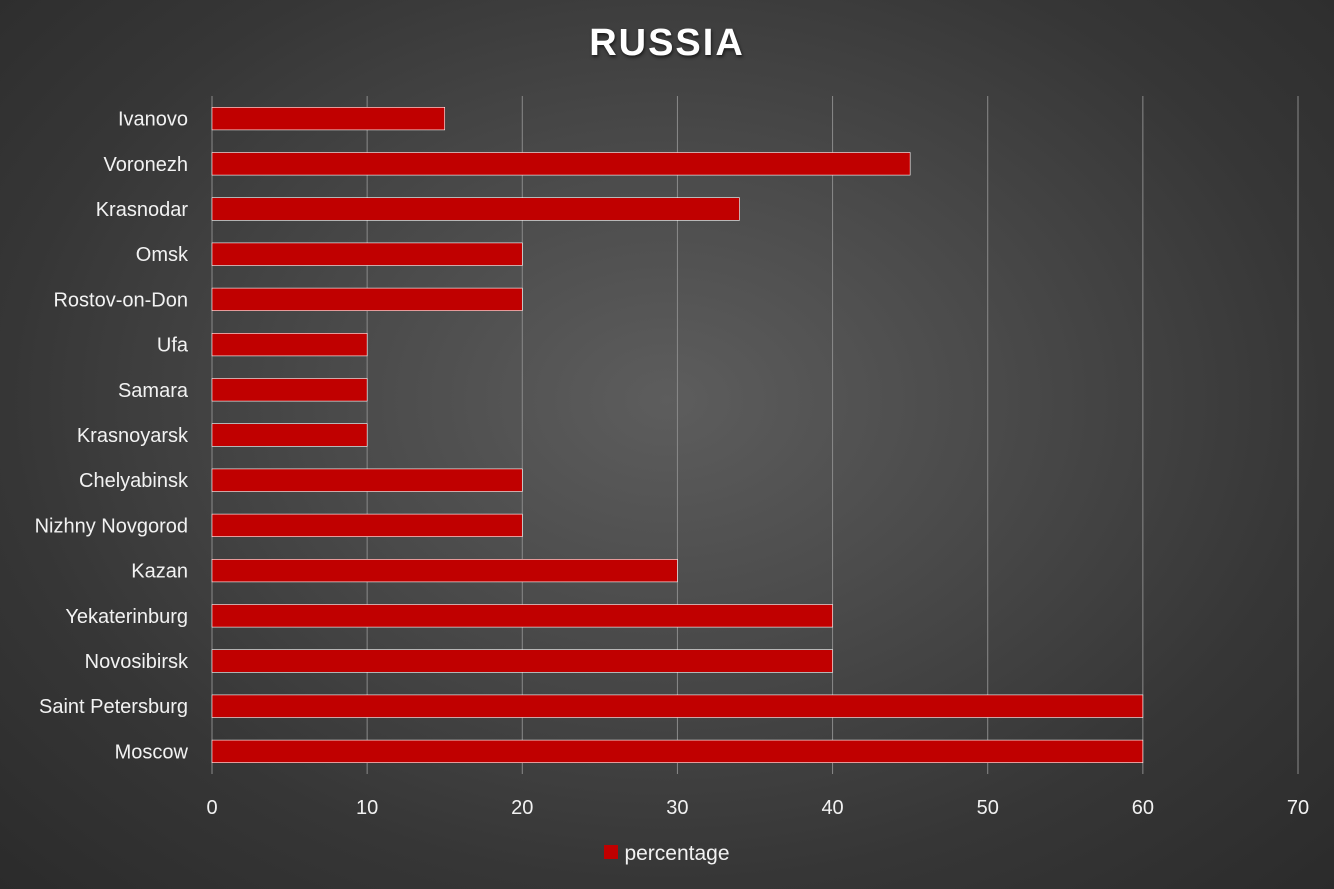 This screenshot has height=889, width=1334. Describe the element at coordinates (667, 43) in the screenshot. I see `chart-title: RUSSIA` at that location.